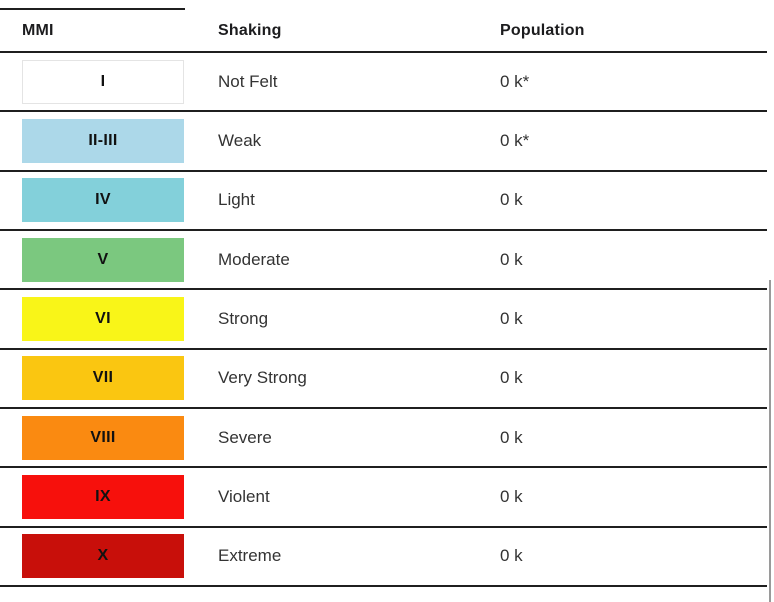 The image size is (774, 602). Describe the element at coordinates (383, 557) in the screenshot. I see `table-row: X Extreme 0 k` at that location.